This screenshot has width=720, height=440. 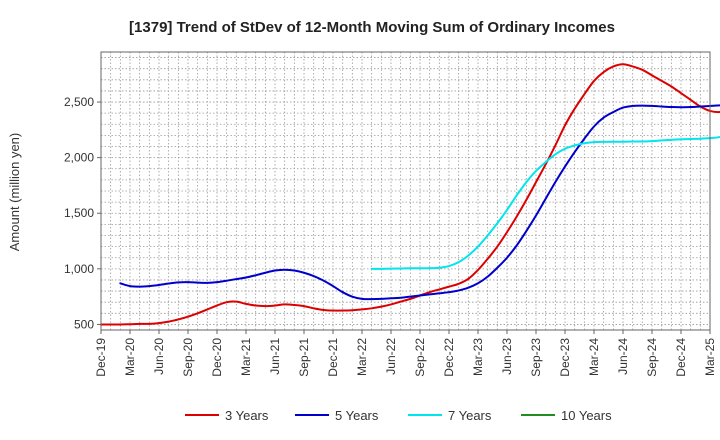 I want to click on x-tick-label: Mar-22, so click(x=362, y=357).